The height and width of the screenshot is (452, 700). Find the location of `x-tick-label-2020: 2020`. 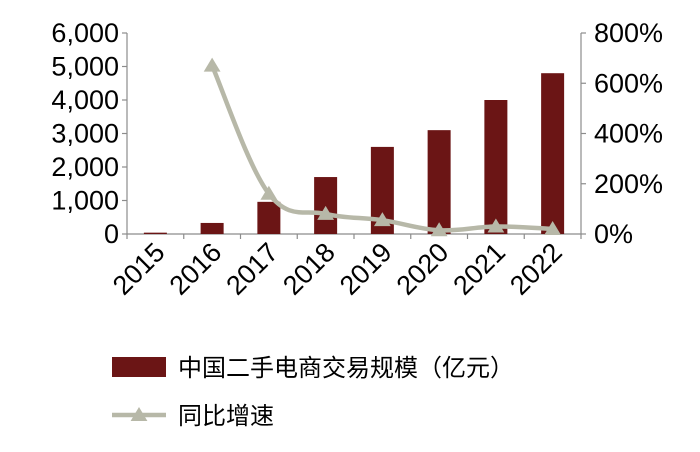

x-tick-label-2020: 2020 is located at coordinates (423, 269).